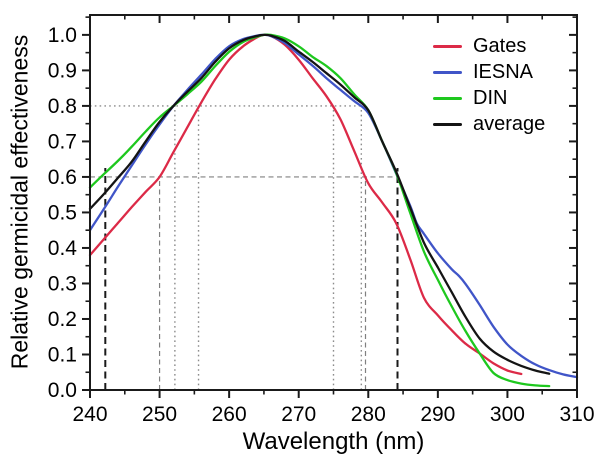 This screenshot has height=467, width=600. I want to click on legend-item-iesna: IESNA, so click(489, 72).